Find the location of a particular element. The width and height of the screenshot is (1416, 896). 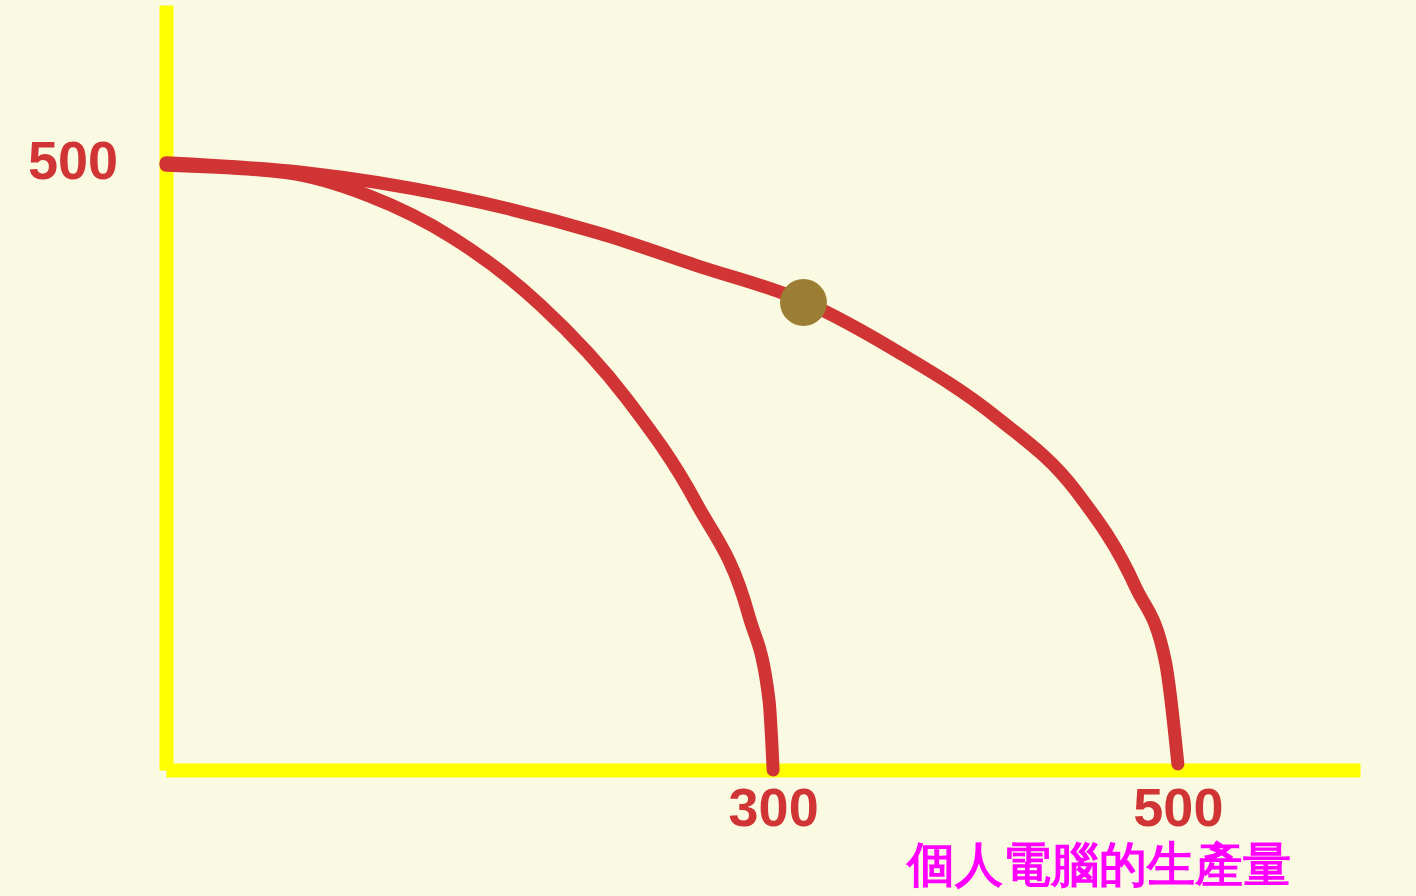

x-axis-title: 個人電腦的生產量 is located at coordinates (1097, 863).